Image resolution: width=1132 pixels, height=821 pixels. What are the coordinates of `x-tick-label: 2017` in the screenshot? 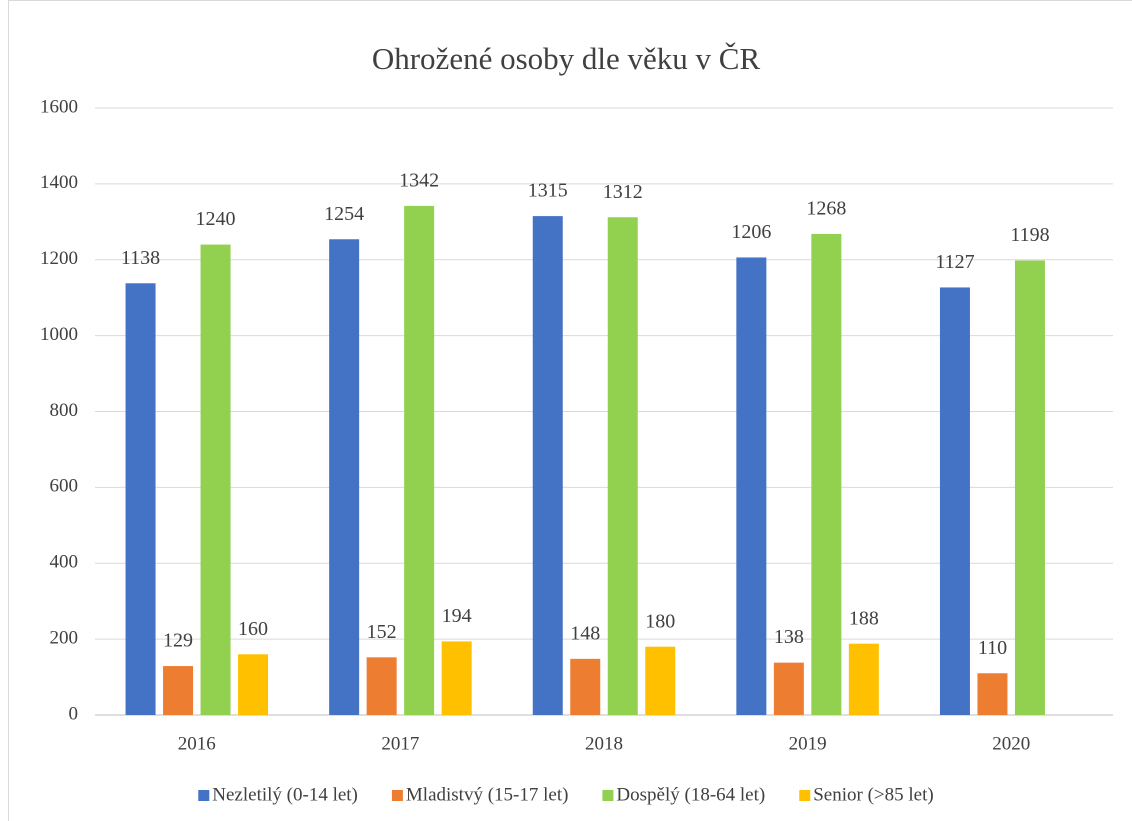 It's located at (400, 743).